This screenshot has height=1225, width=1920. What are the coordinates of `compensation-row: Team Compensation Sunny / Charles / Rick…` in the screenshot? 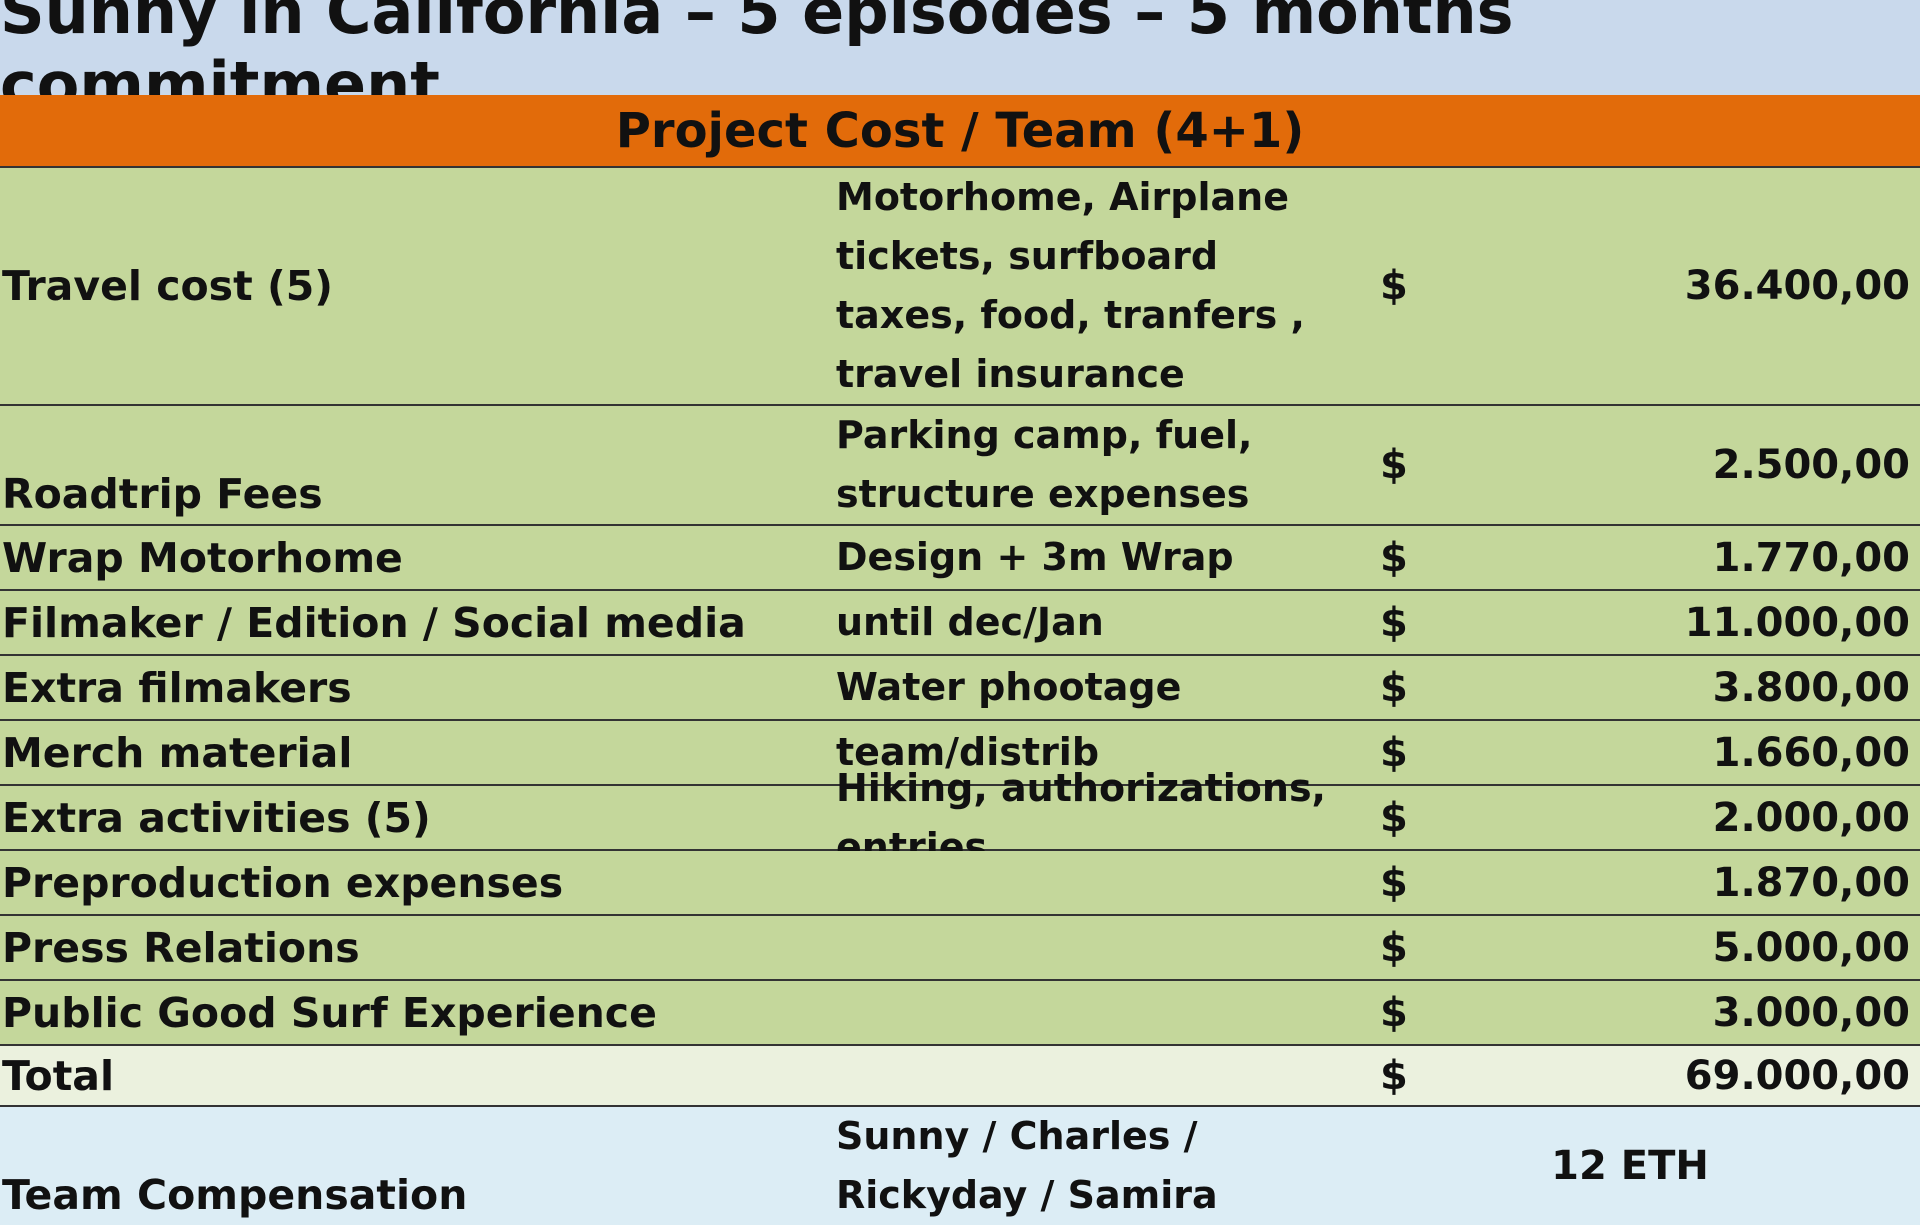 It's located at (960, 1166).